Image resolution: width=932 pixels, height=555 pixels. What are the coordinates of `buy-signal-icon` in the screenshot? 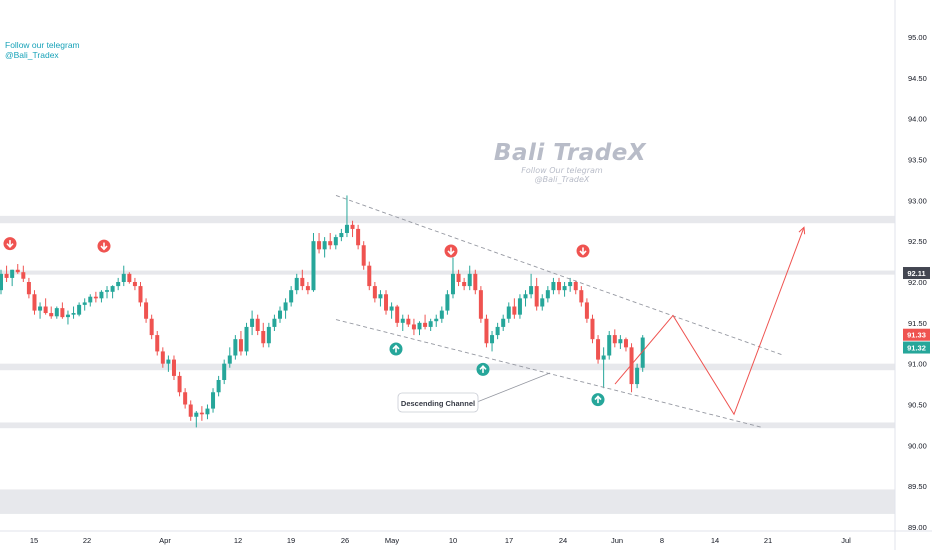 It's located at (598, 400).